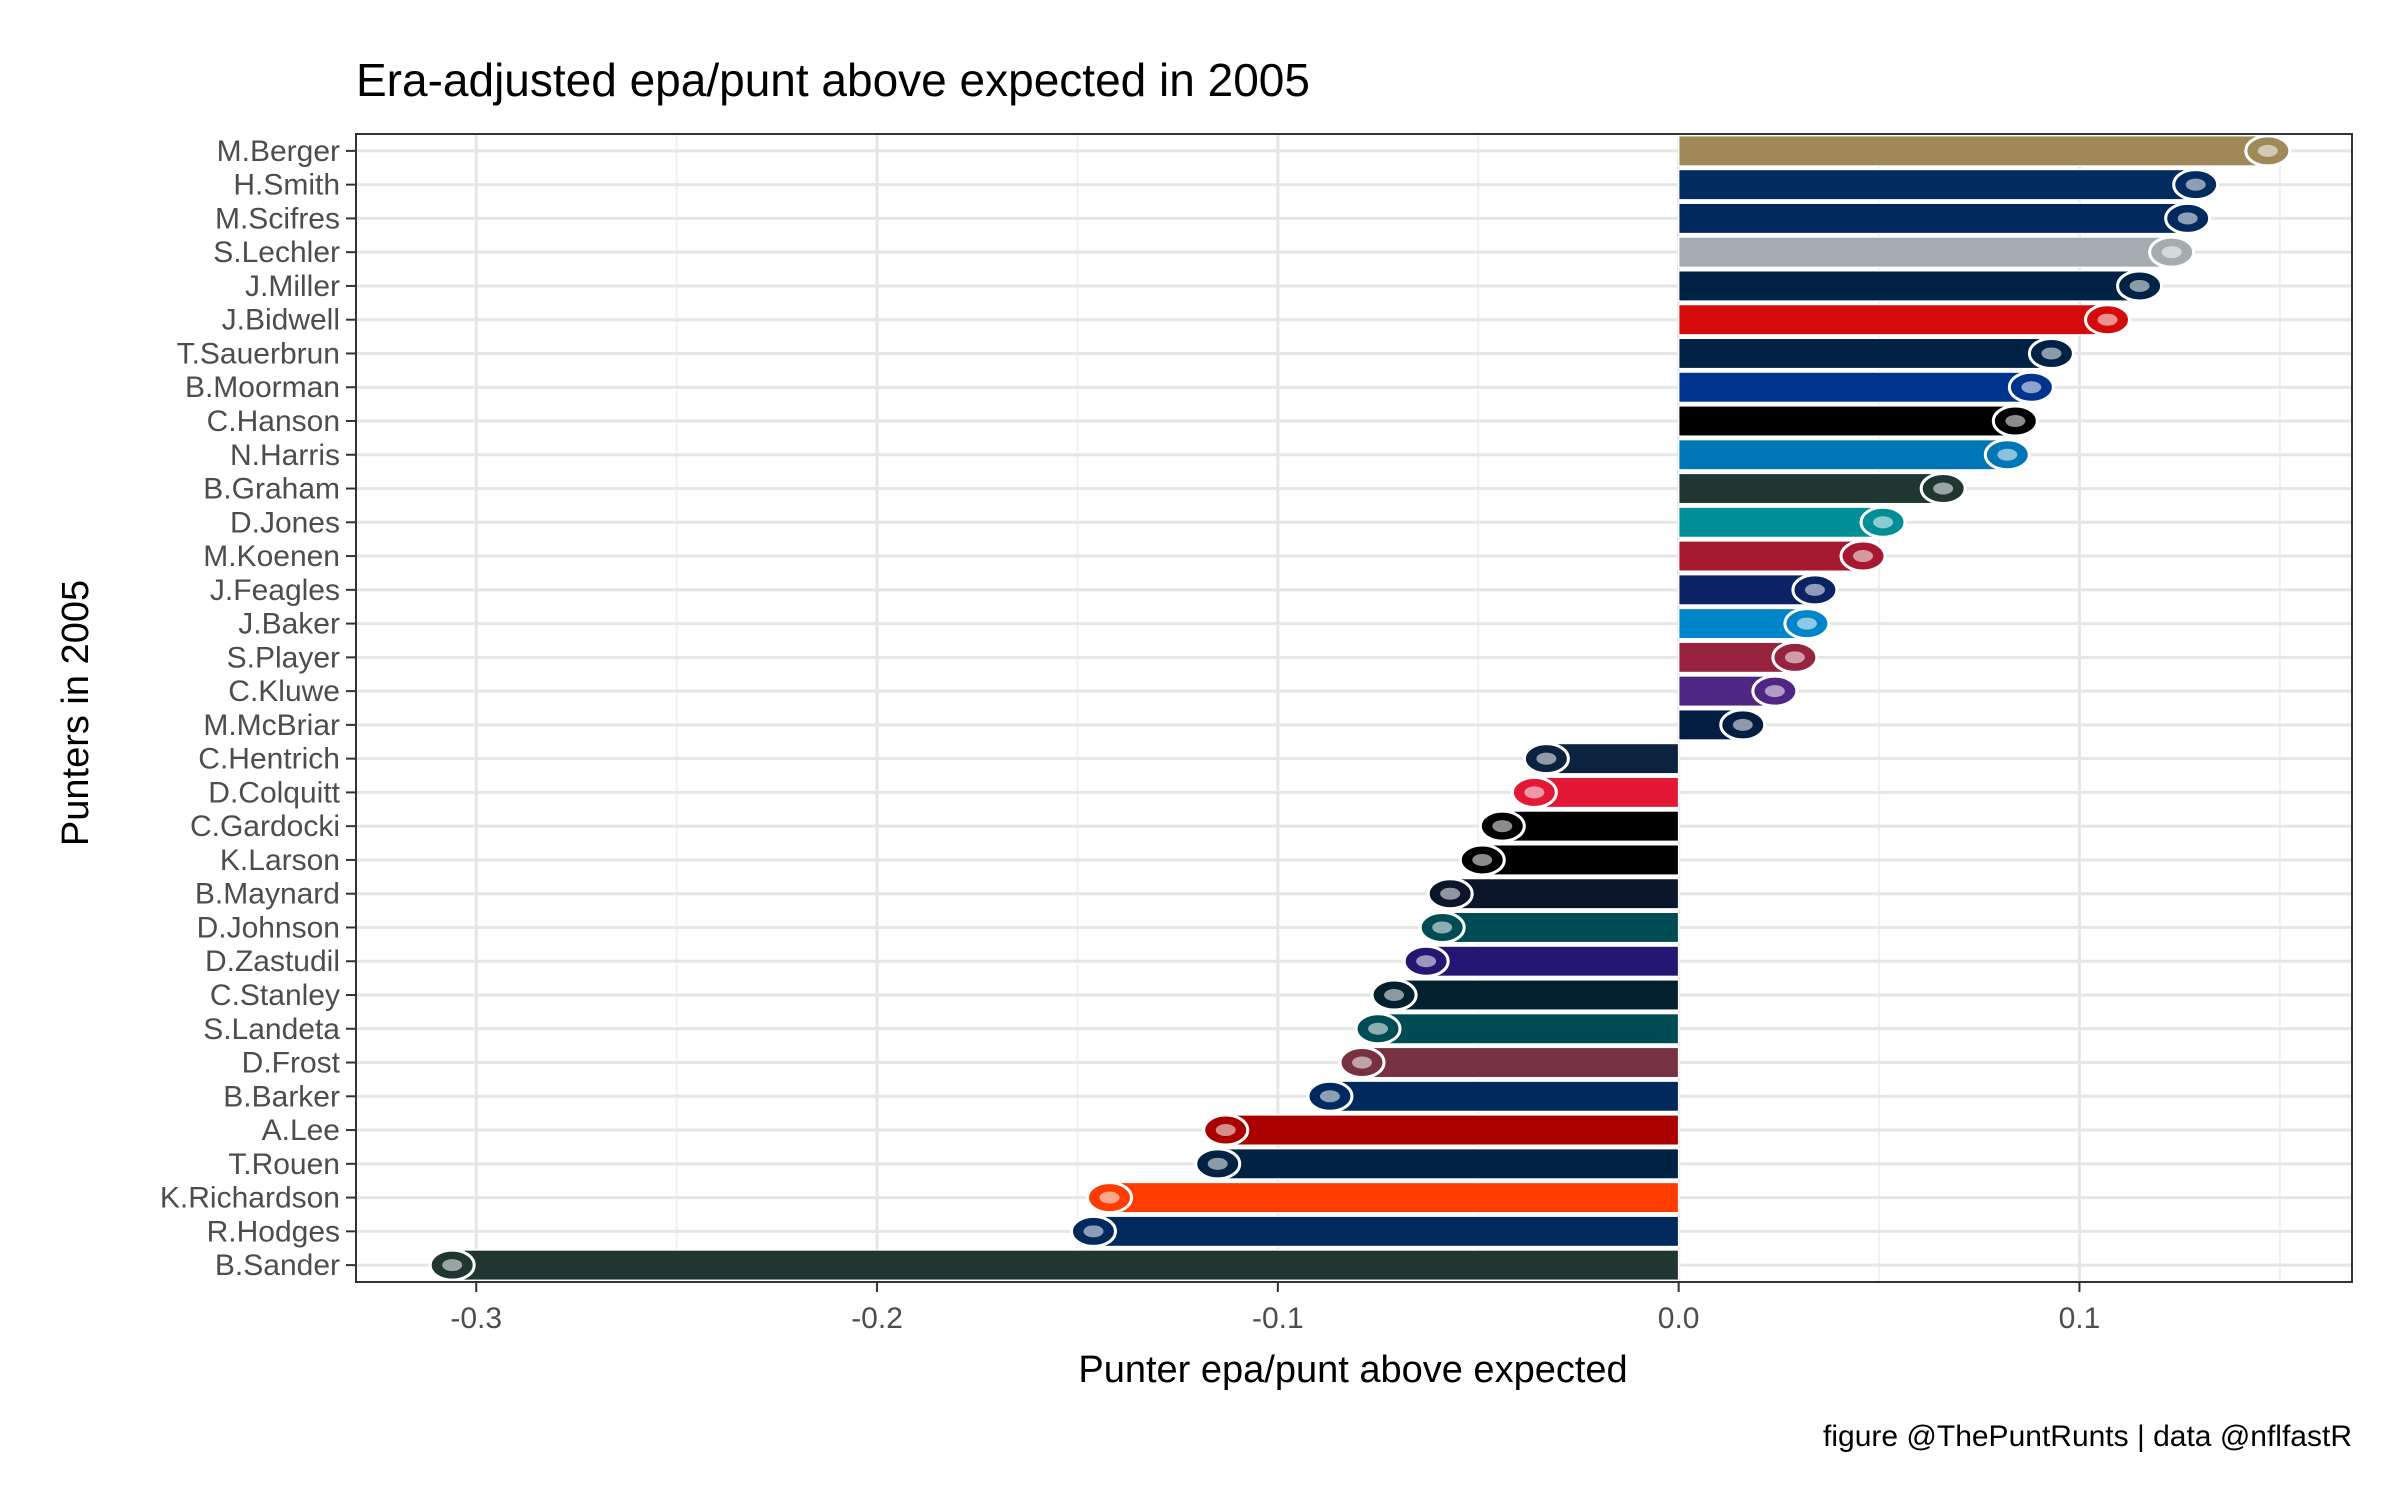  Describe the element at coordinates (1384, 1231) in the screenshot. I see `bar-r-hodges` at that location.